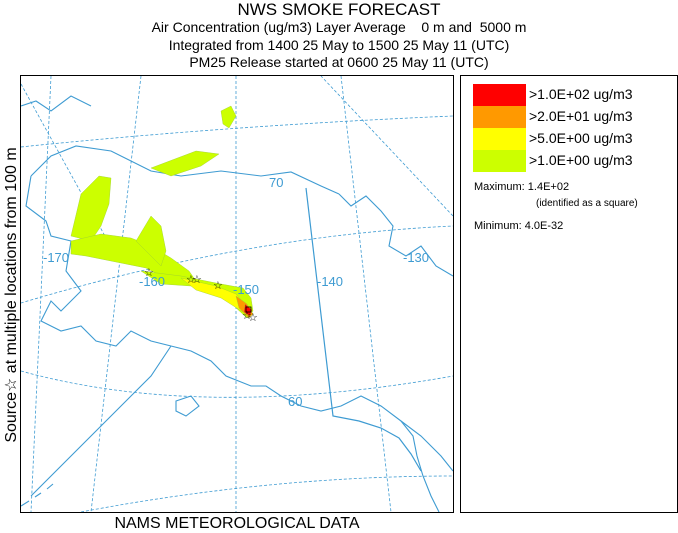 This screenshot has height=533, width=678. I want to click on source-axis-label: Source☆ at multiple locations from 100 m, so click(11, 295).